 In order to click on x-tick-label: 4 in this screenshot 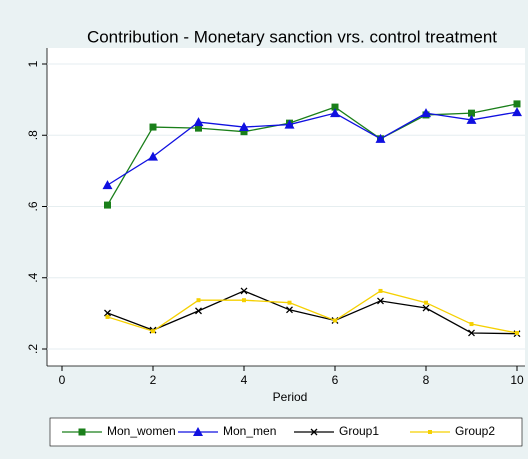, I will do `click(244, 380)`.